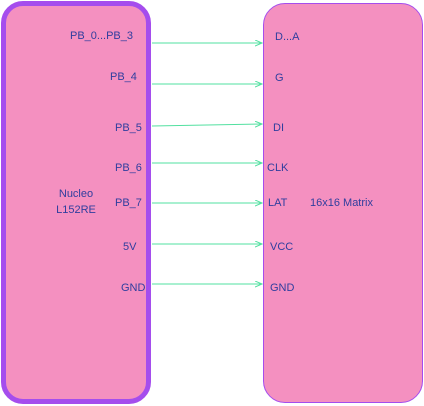 The width and height of the screenshot is (424, 406). I want to click on pin-label-lat: LAT, so click(278, 203).